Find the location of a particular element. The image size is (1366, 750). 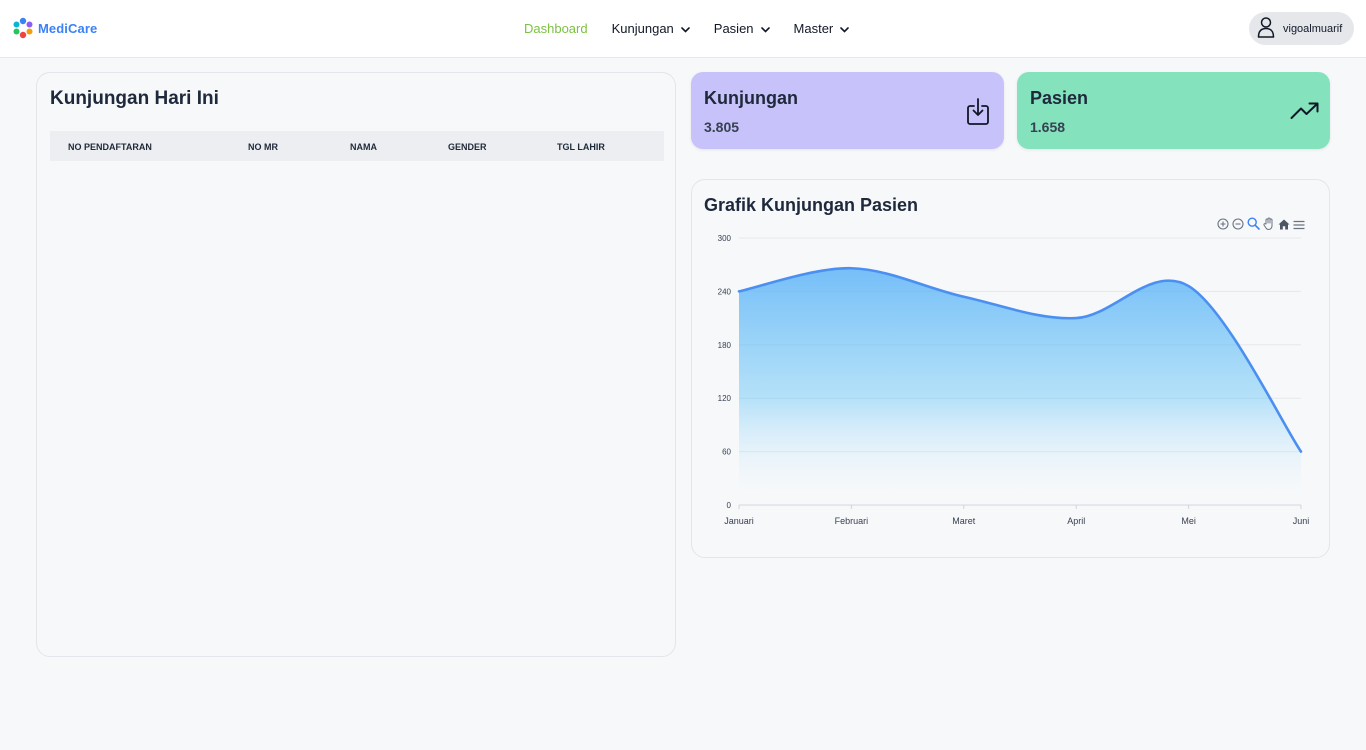

trending-up-icon is located at coordinates (1305, 113).